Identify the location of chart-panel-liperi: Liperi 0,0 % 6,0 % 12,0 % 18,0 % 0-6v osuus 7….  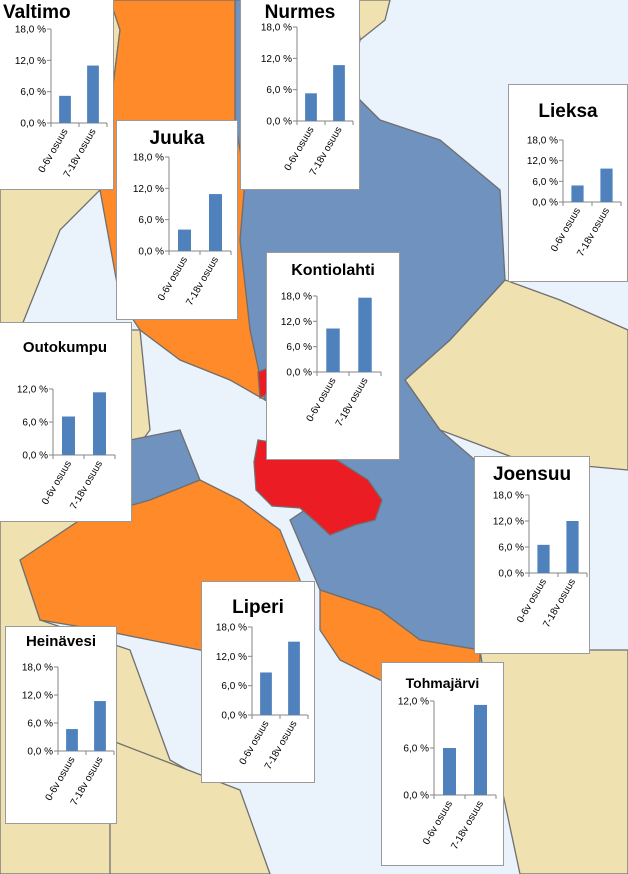
(258, 682).